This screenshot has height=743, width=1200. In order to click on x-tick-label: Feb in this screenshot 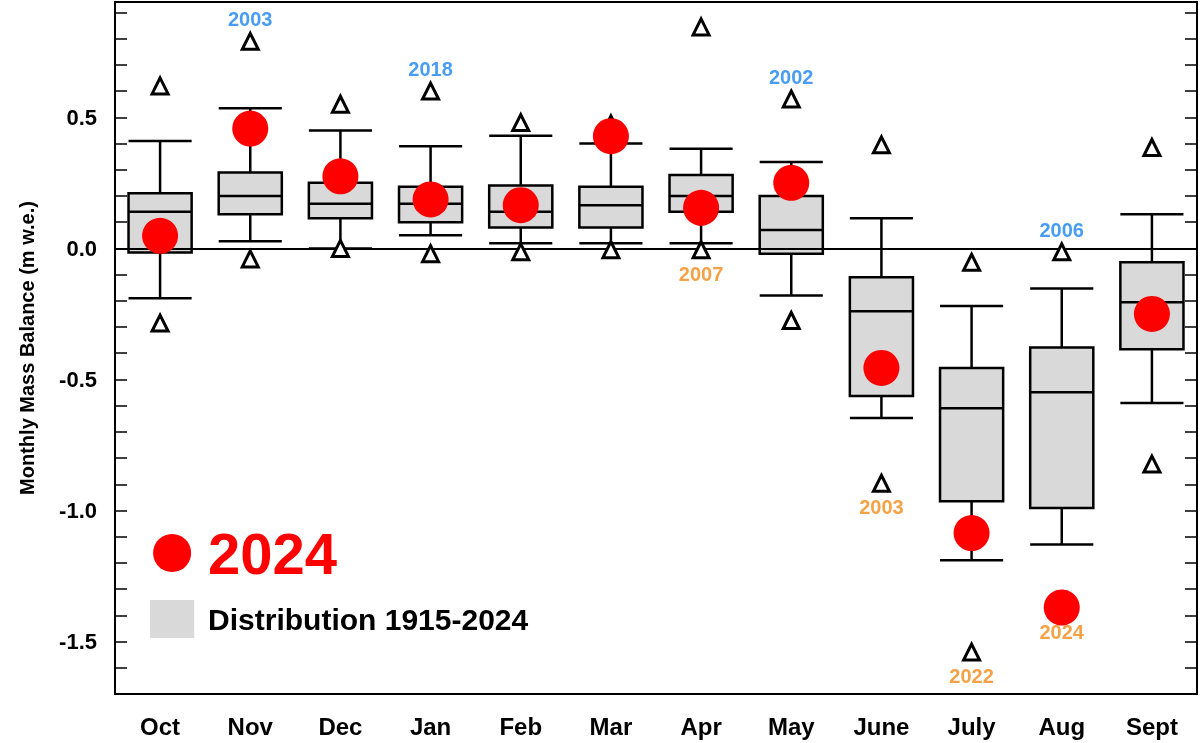, I will do `click(521, 726)`.